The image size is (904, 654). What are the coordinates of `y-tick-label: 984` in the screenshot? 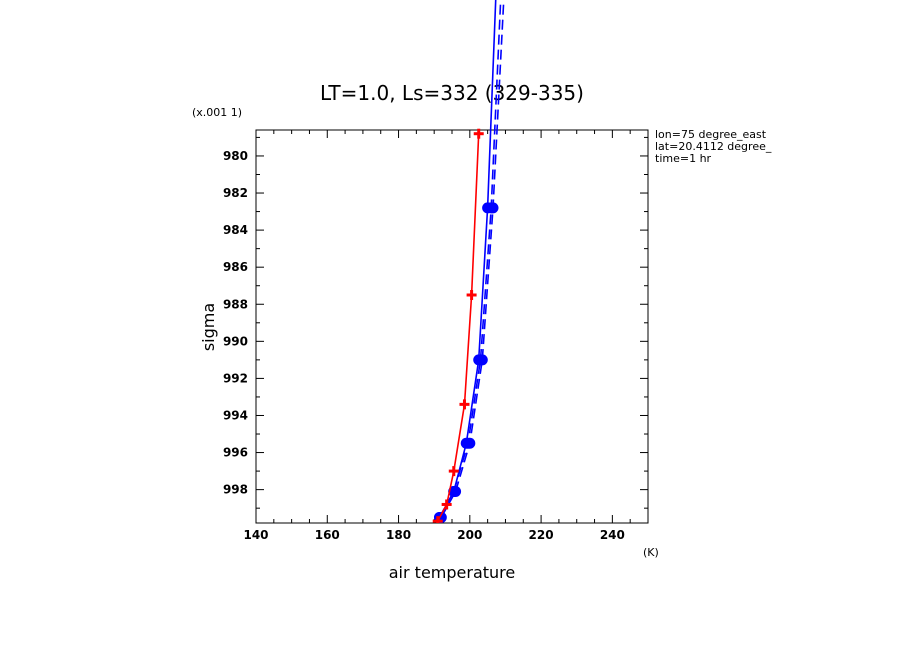 It's located at (235, 230).